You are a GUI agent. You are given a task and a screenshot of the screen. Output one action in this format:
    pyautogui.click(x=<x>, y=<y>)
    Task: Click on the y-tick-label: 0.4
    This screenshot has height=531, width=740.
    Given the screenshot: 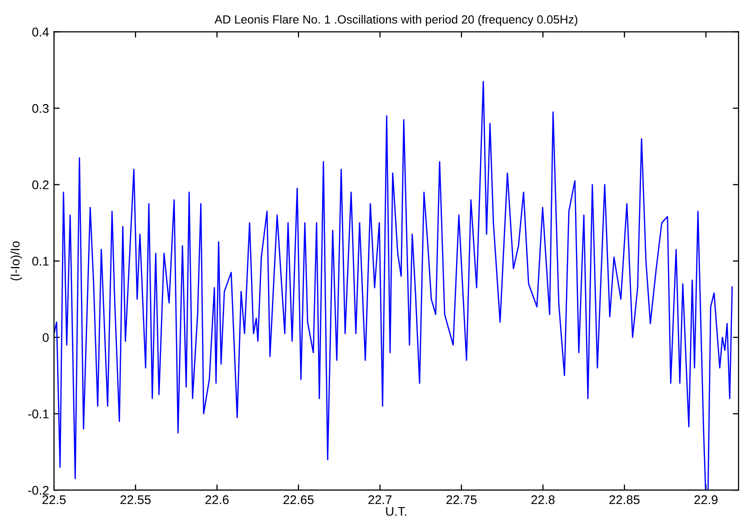 What is the action you would take?
    pyautogui.click(x=40, y=32)
    